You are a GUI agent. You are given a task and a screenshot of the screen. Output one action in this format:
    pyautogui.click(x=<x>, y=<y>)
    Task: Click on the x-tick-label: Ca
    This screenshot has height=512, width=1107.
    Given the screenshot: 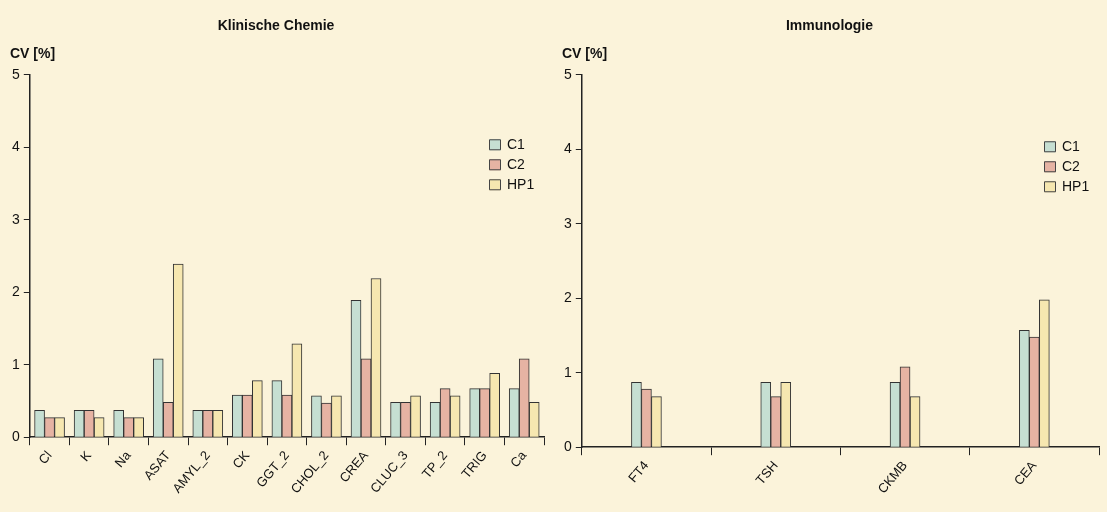 What is the action you would take?
    pyautogui.click(x=518, y=459)
    